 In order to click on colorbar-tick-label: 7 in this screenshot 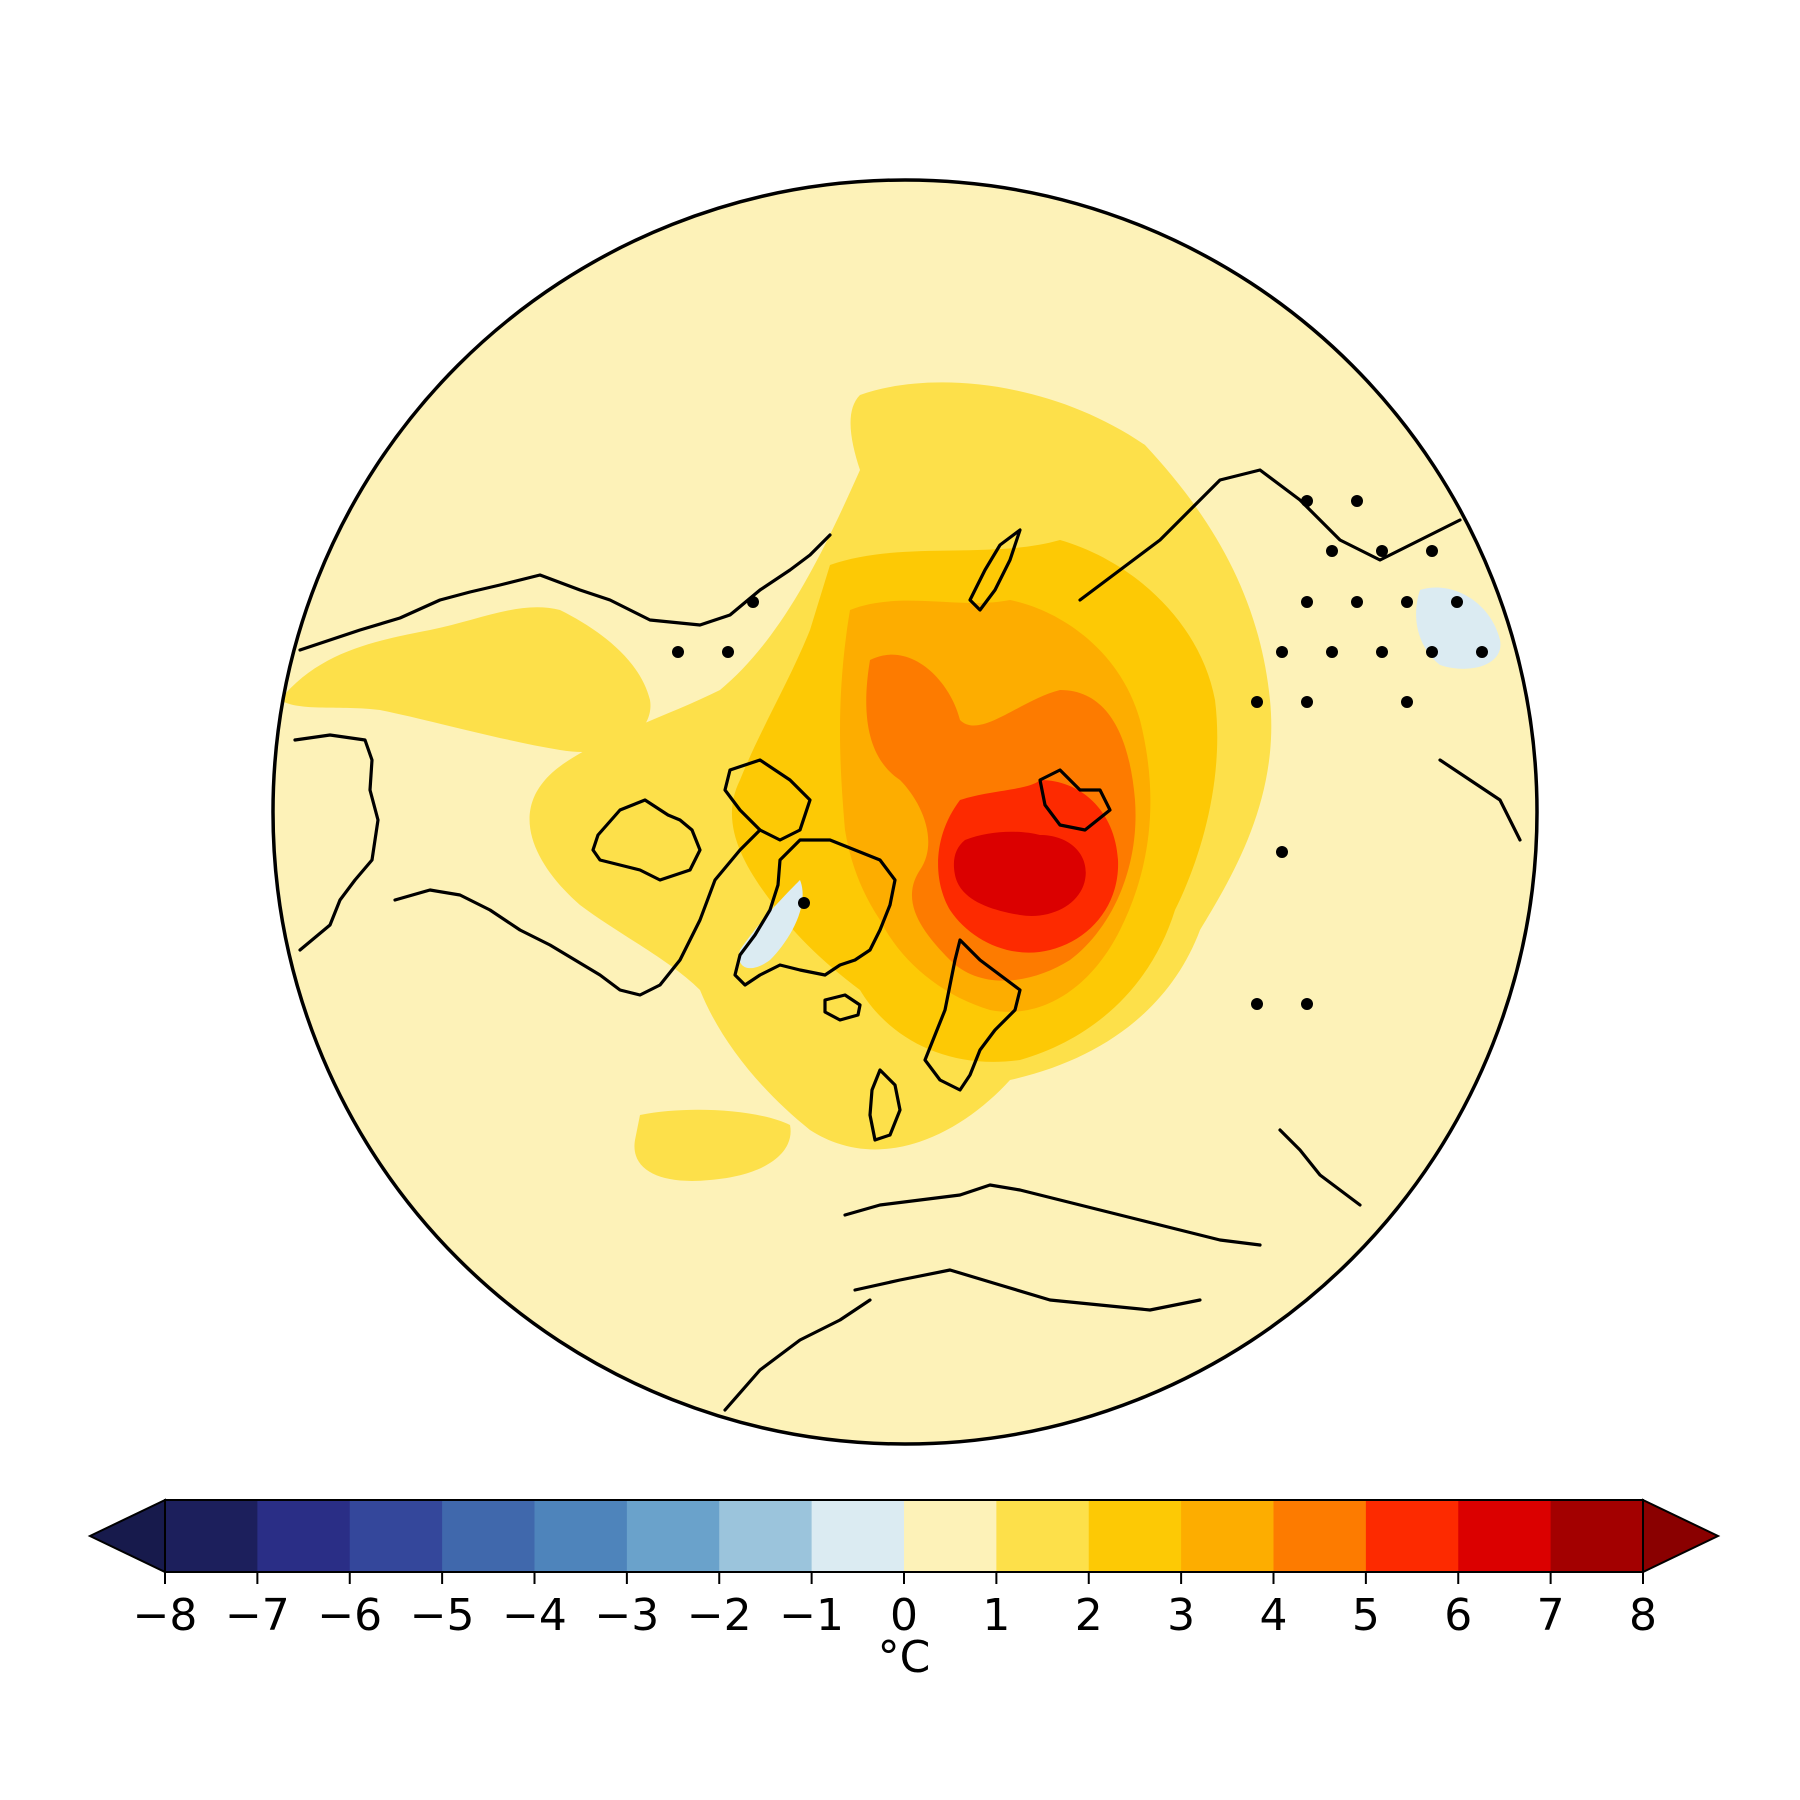, I will do `click(1551, 1615)`.